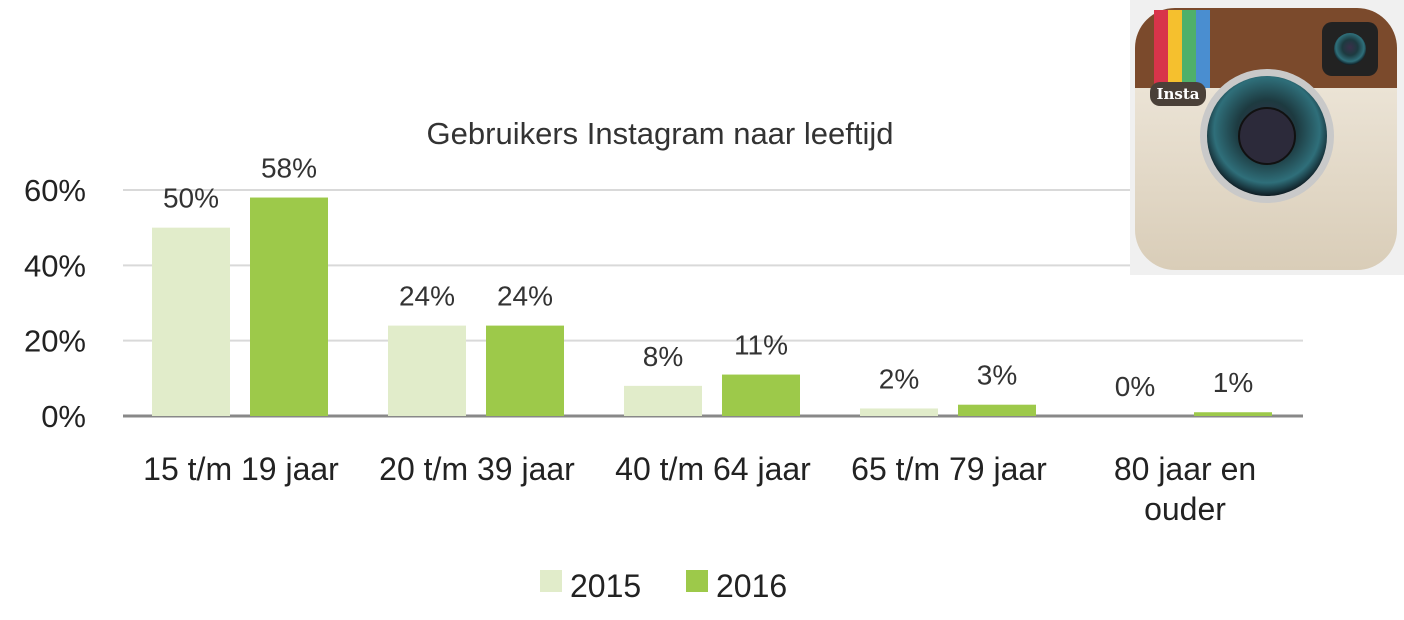  I want to click on data-label: 58%, so click(289, 168).